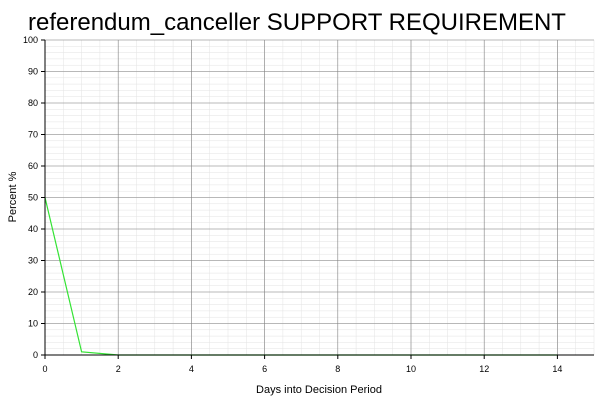 The height and width of the screenshot is (400, 600). Describe the element at coordinates (13, 196) in the screenshot. I see `y-axis-label: Percent %` at that location.